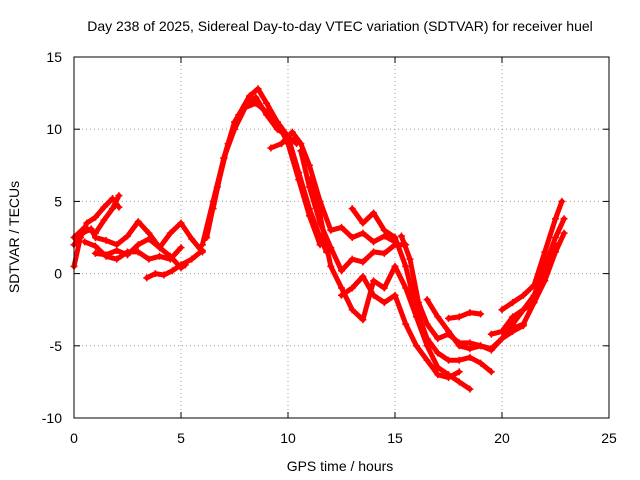 Image resolution: width=640 pixels, height=480 pixels. I want to click on y-tick-label: 0, so click(58, 274).